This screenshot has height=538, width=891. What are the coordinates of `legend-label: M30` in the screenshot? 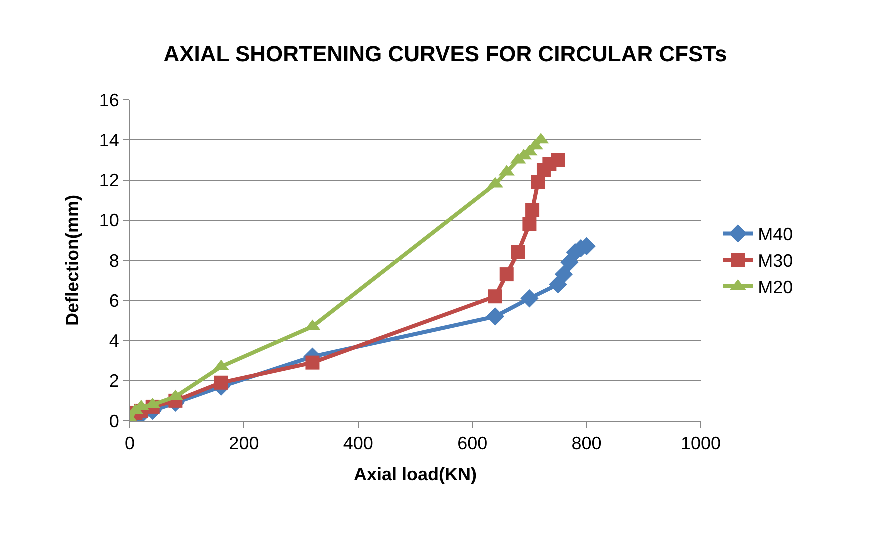 It's located at (776, 261).